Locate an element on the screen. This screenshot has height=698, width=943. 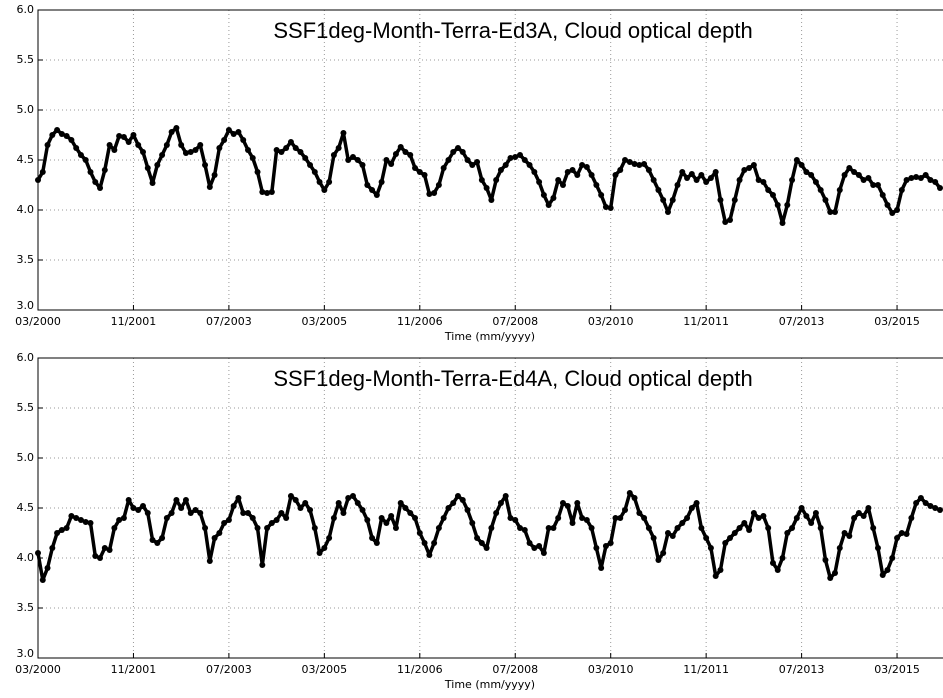
x-axis-label: Time (mm/yyyy) is located at coordinates (489, 684).